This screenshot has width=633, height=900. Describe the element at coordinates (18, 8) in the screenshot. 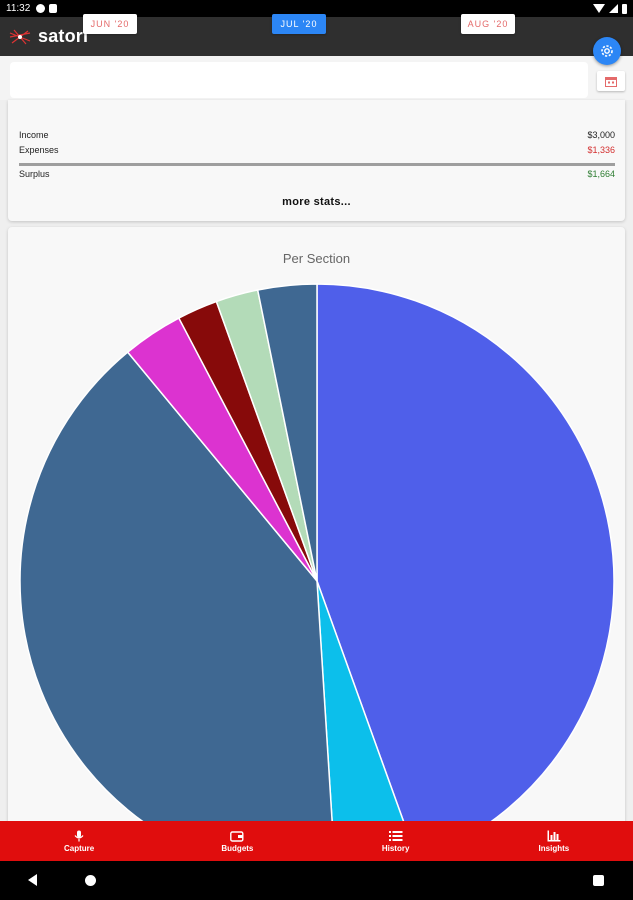

I see `status-time: 11:32` at that location.